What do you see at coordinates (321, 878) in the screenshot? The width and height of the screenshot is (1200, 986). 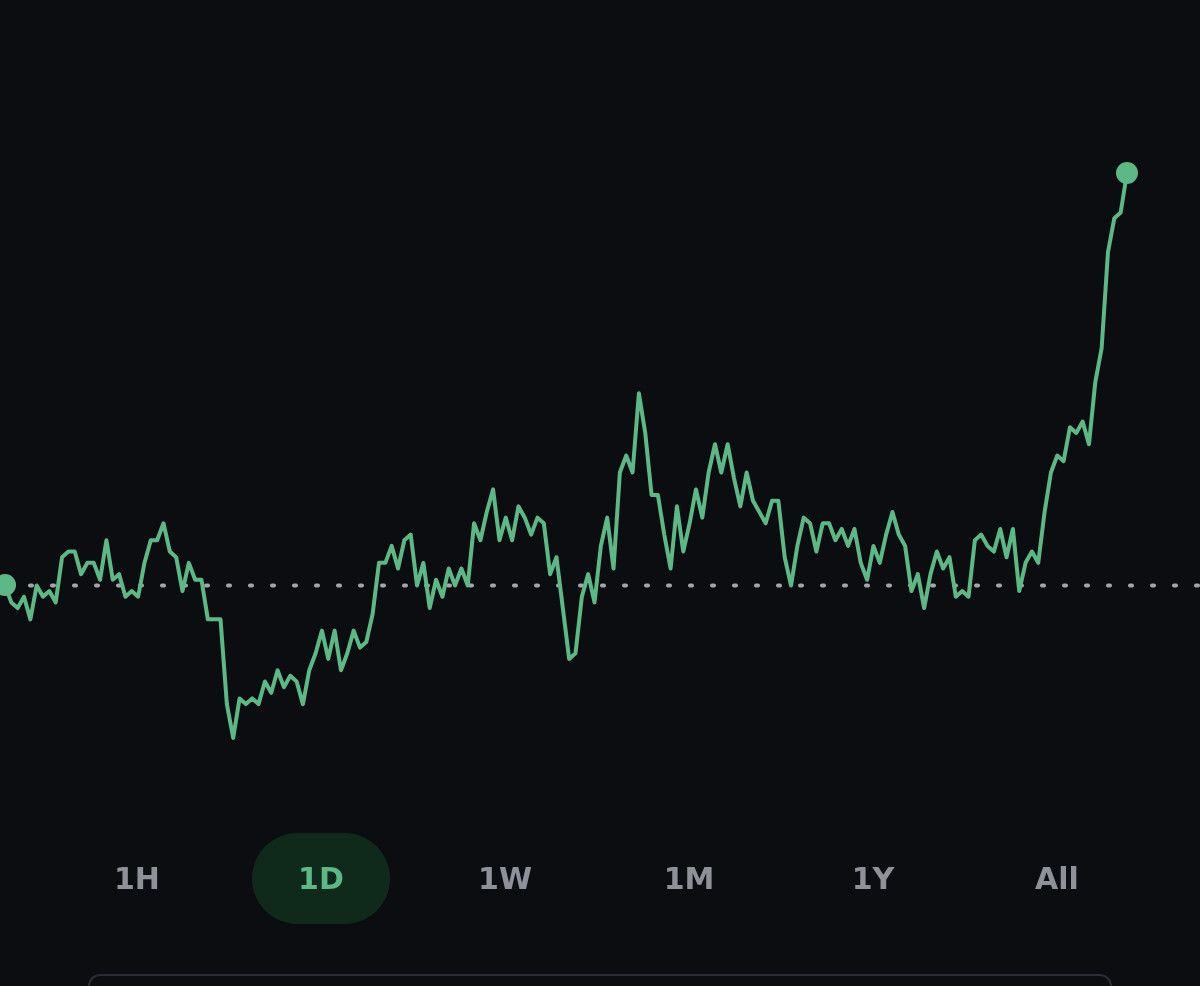 I see `text: 1D` at bounding box center [321, 878].